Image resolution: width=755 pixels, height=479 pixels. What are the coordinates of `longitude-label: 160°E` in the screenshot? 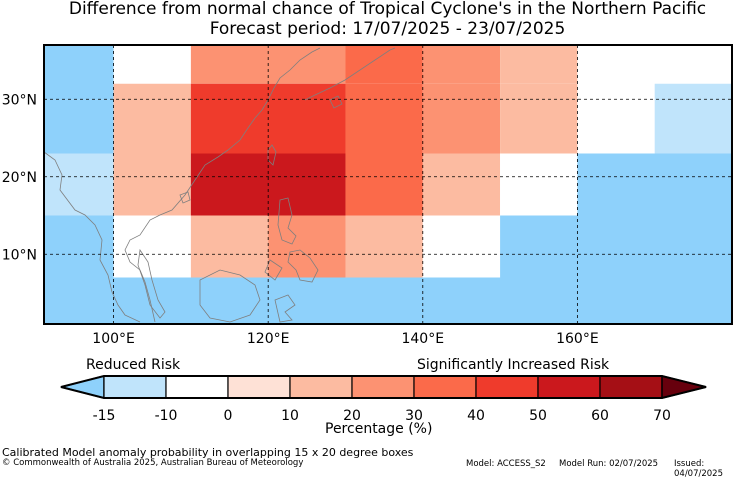 It's located at (577, 339).